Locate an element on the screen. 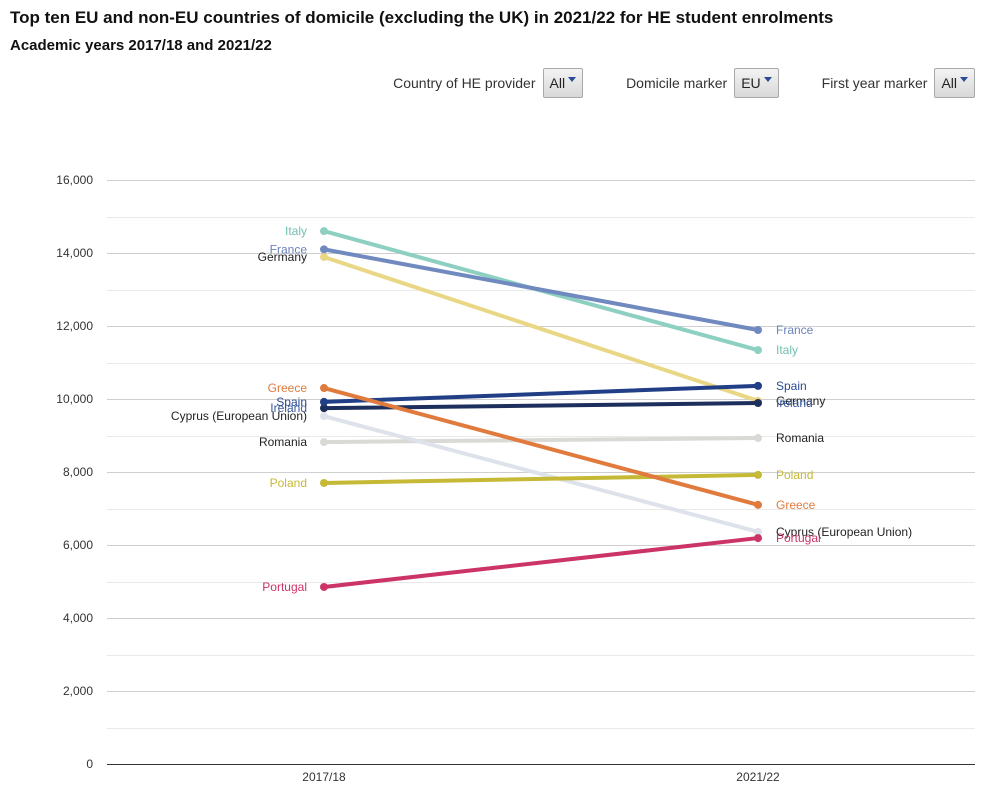 The image size is (986, 794). label-italy-end: Italy is located at coordinates (787, 350).